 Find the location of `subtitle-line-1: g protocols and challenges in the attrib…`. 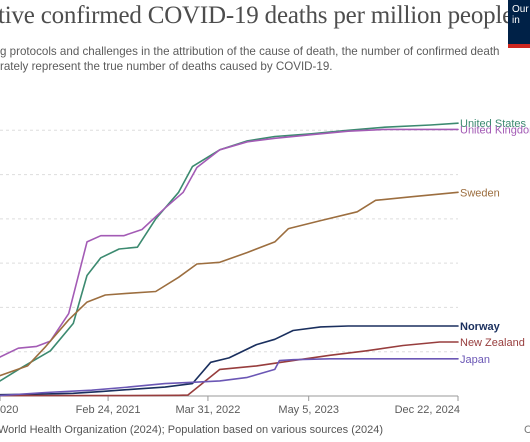

subtitle-line-1: g protocols and challenges in the attrib… is located at coordinates (250, 51).